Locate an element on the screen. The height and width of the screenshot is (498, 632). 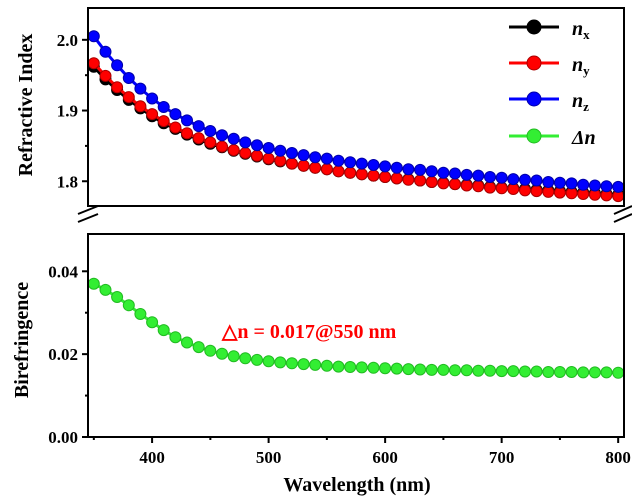
legend-nz-label: nz is located at coordinates (580, 102).